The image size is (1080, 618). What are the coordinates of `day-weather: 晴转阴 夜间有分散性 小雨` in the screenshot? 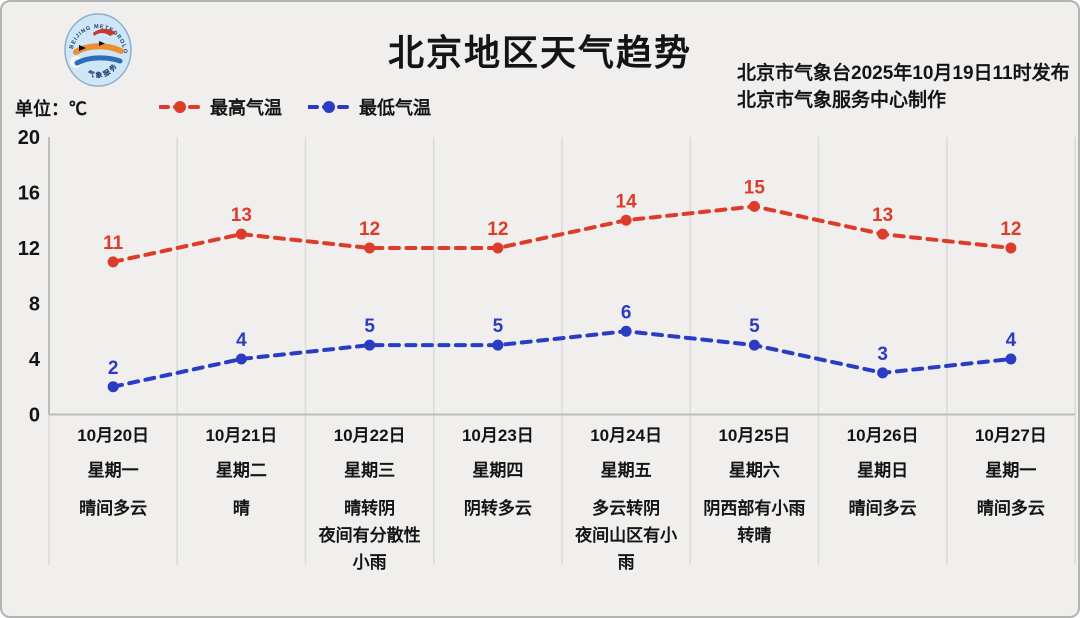 It's located at (369, 535).